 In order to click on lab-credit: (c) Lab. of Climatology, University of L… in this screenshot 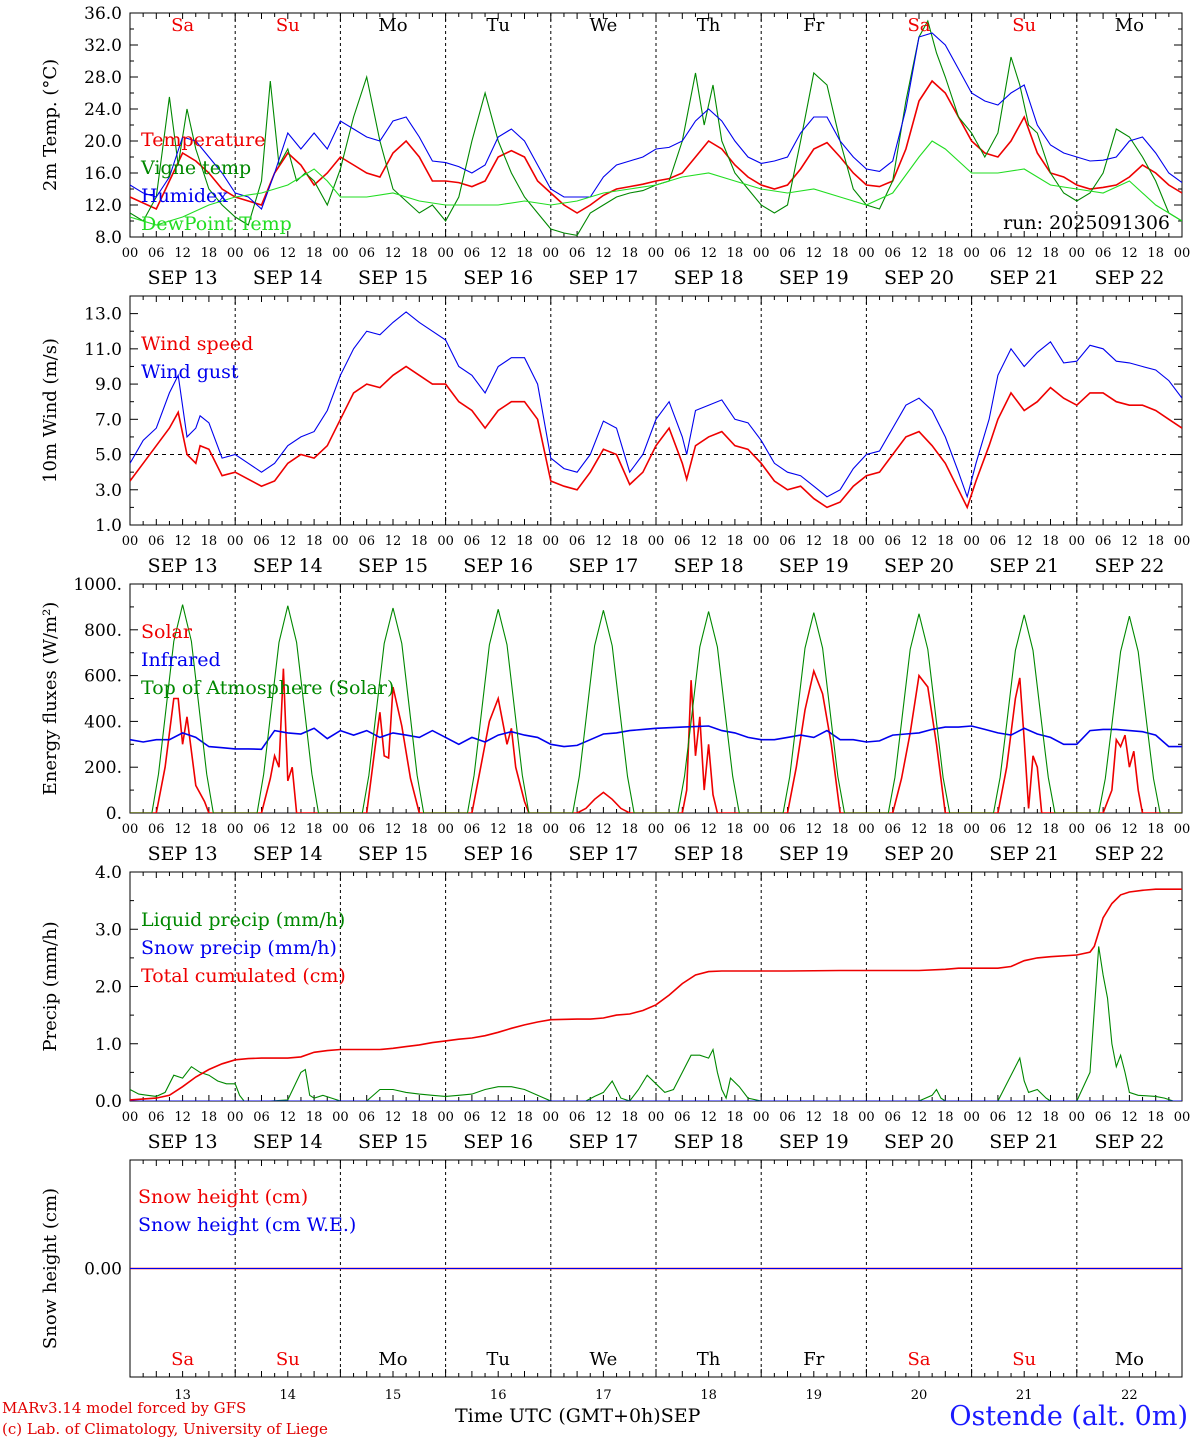, I will do `click(165, 1429)`.